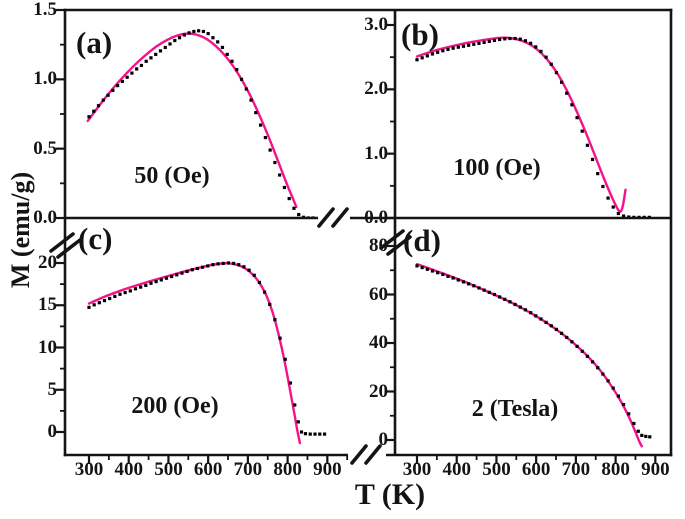 The width and height of the screenshot is (685, 519). I want to click on x-tick-label-d: 400, so click(456, 469).